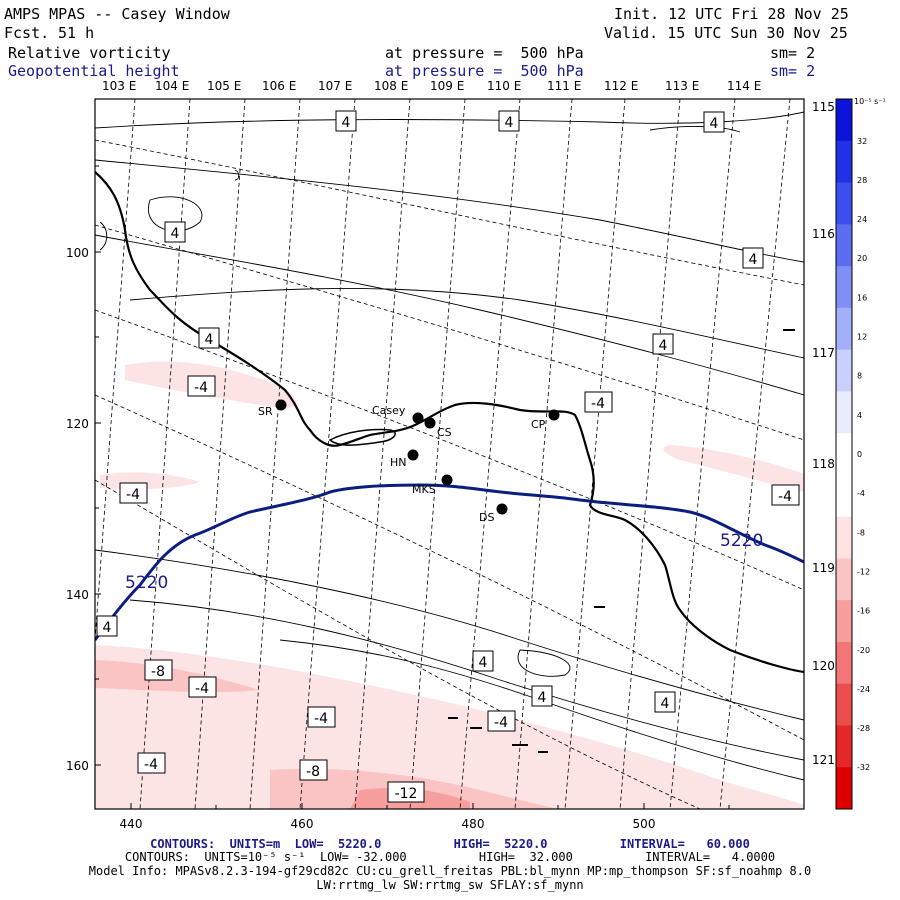 The width and height of the screenshot is (900, 900). Describe the element at coordinates (484, 53) in the screenshot. I see `field1-level: at pressure = 500 hPa` at that location.